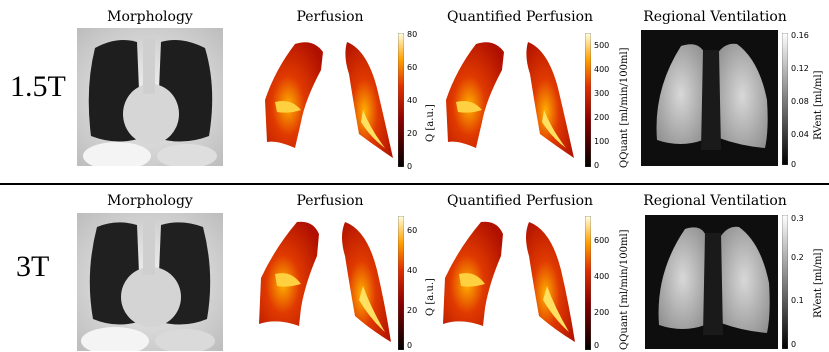  Describe the element at coordinates (797, 257) in the screenshot. I see `ventilation-colorbar-tick: 0.2` at that location.